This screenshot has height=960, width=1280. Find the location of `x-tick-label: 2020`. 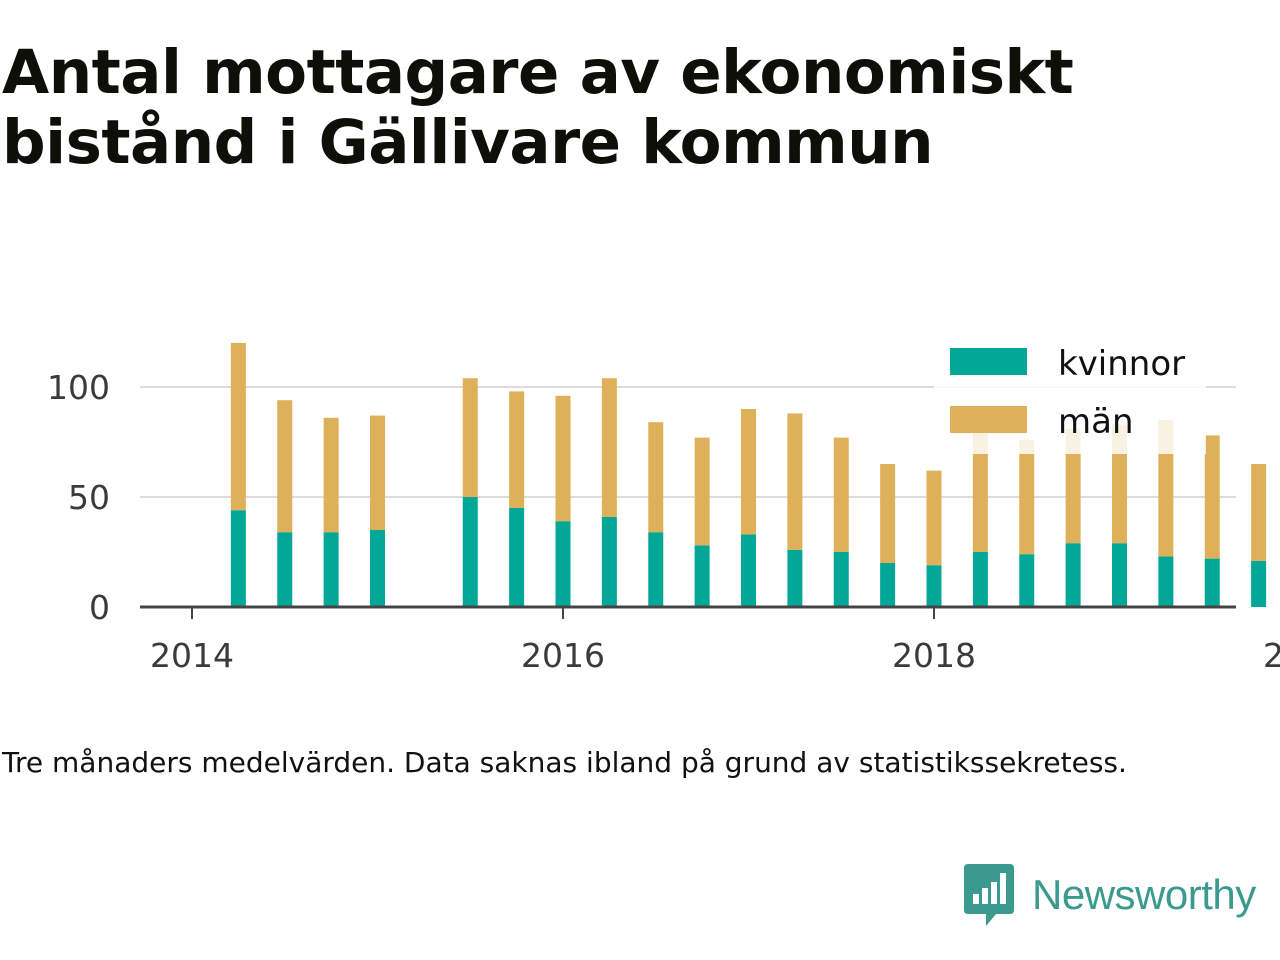

x-tick-label: 2020 is located at coordinates (1271, 655).